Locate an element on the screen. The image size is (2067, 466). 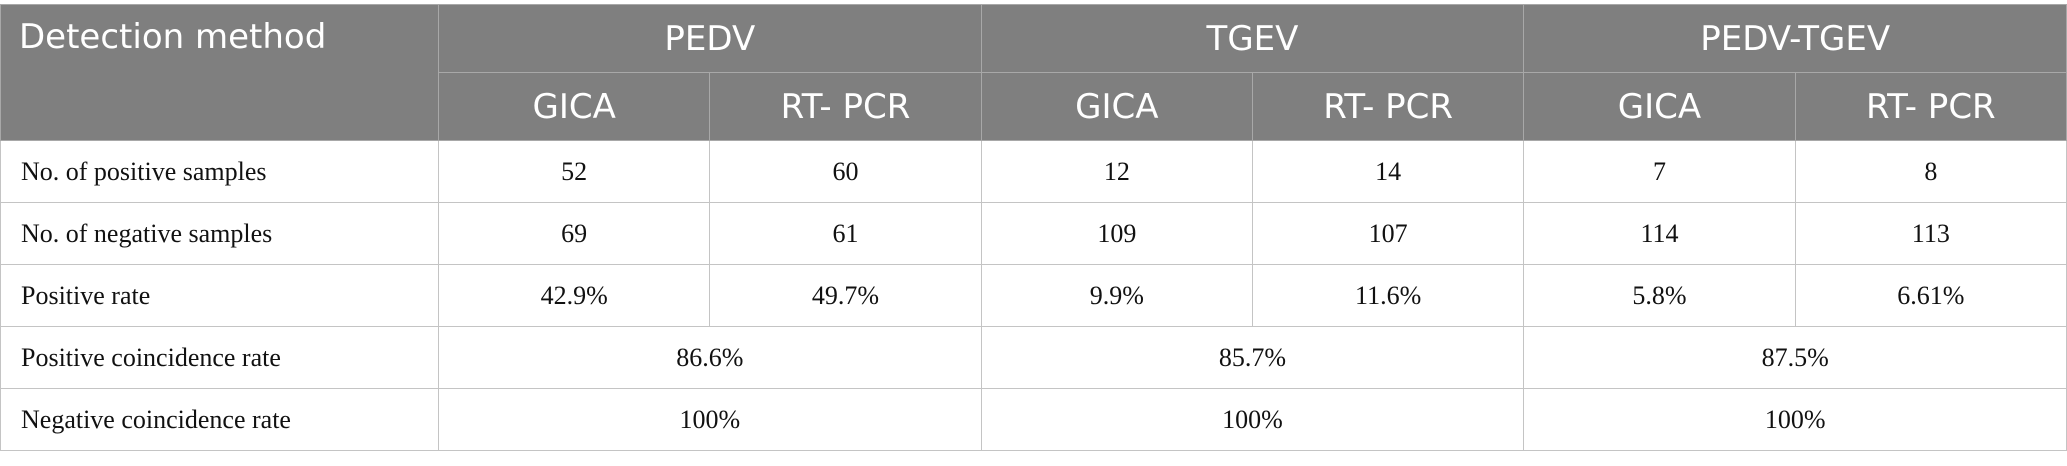
table-cell: 14 is located at coordinates (1388, 171).